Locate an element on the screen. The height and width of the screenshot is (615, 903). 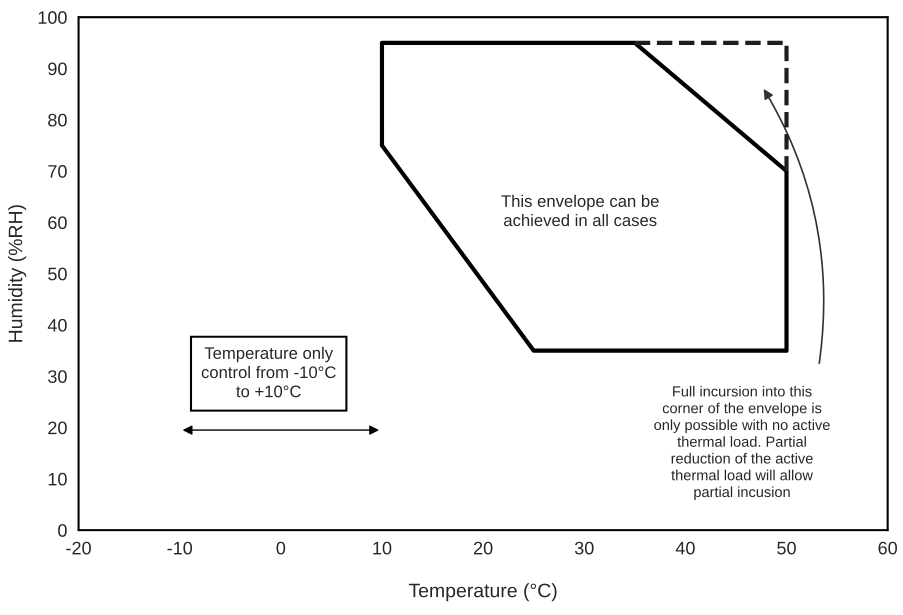
y-tick-label: 0 is located at coordinates (62, 530).